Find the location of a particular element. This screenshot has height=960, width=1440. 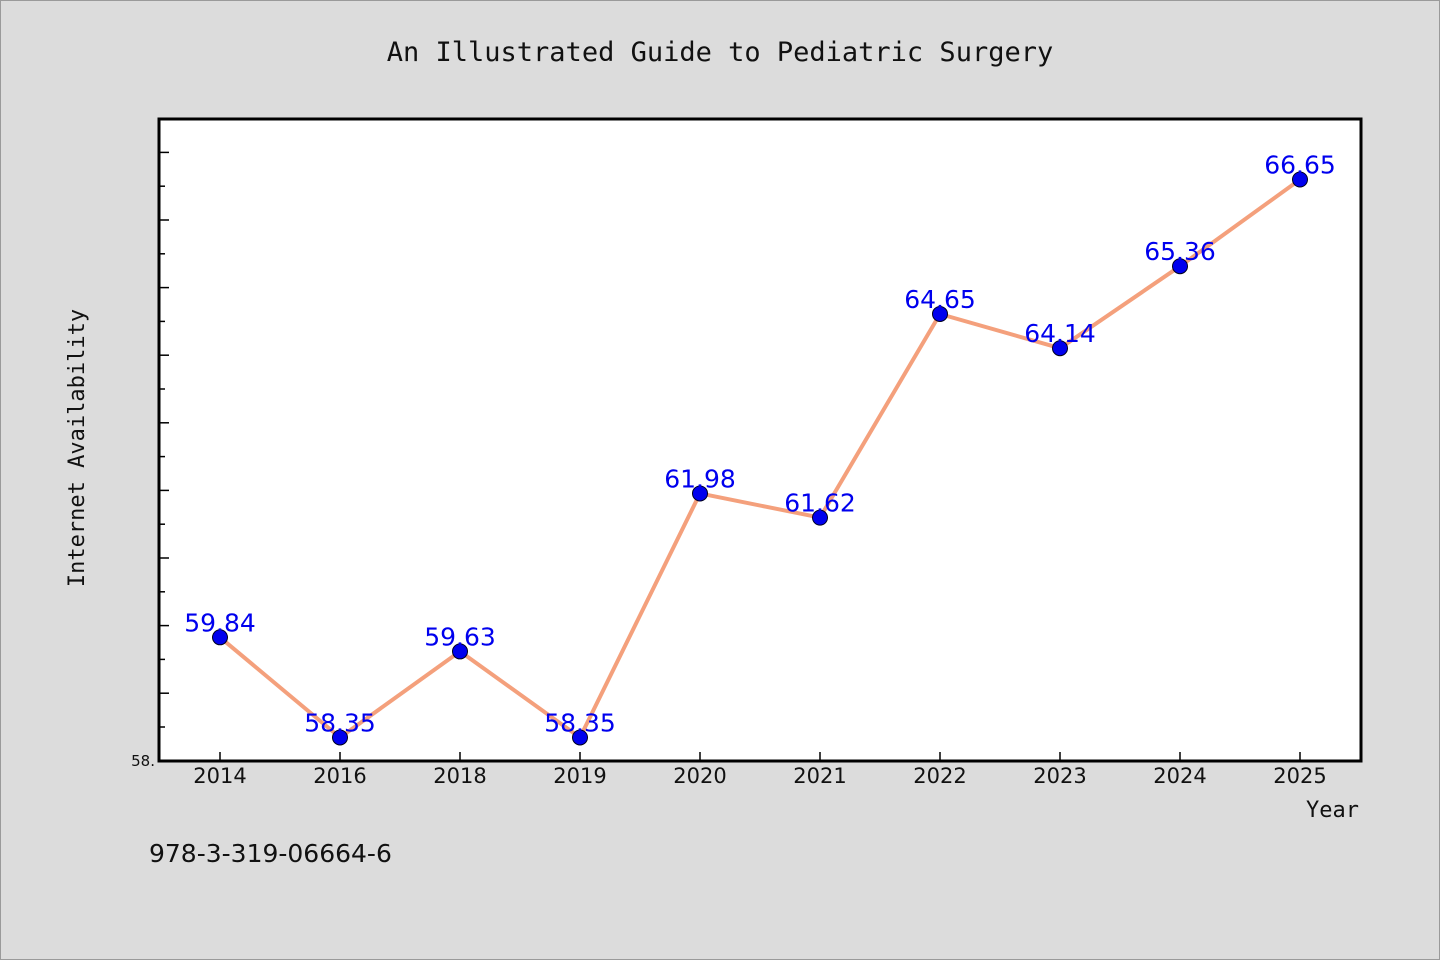

data-label: 65.36 is located at coordinates (1180, 251).